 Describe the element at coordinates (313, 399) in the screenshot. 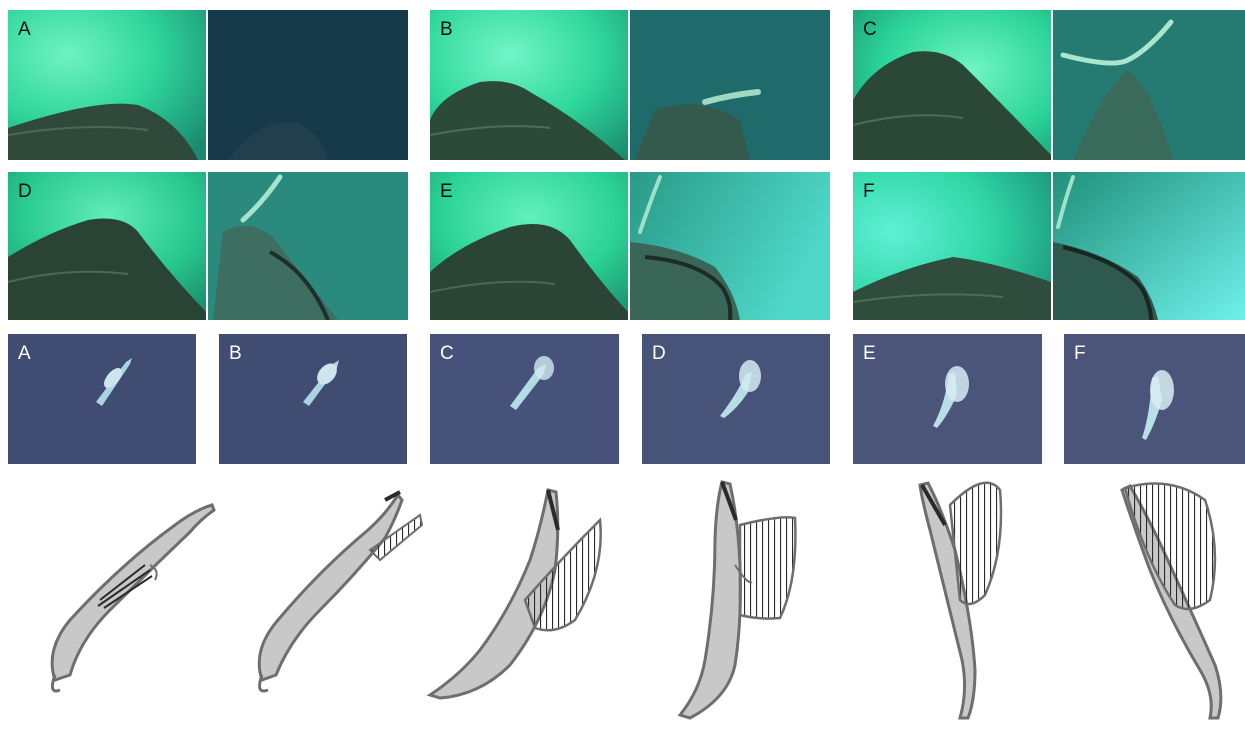

I see `drone-panel-b: B` at that location.